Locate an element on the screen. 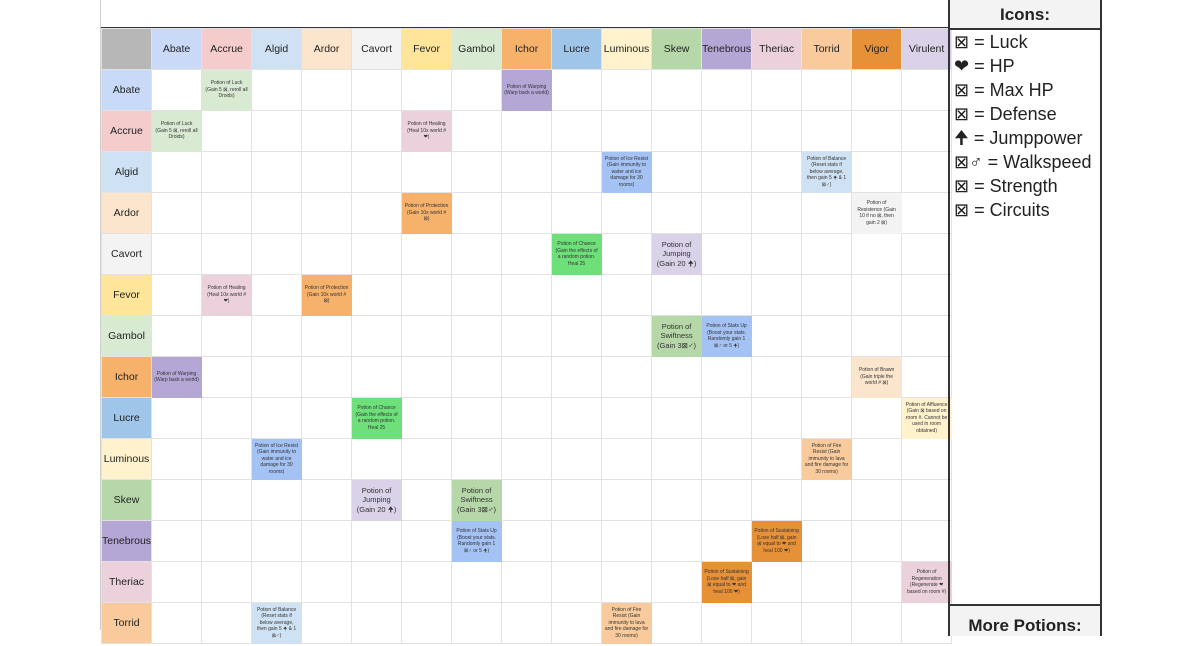  column-header-tenebrous: Tenebrous is located at coordinates (727, 49).